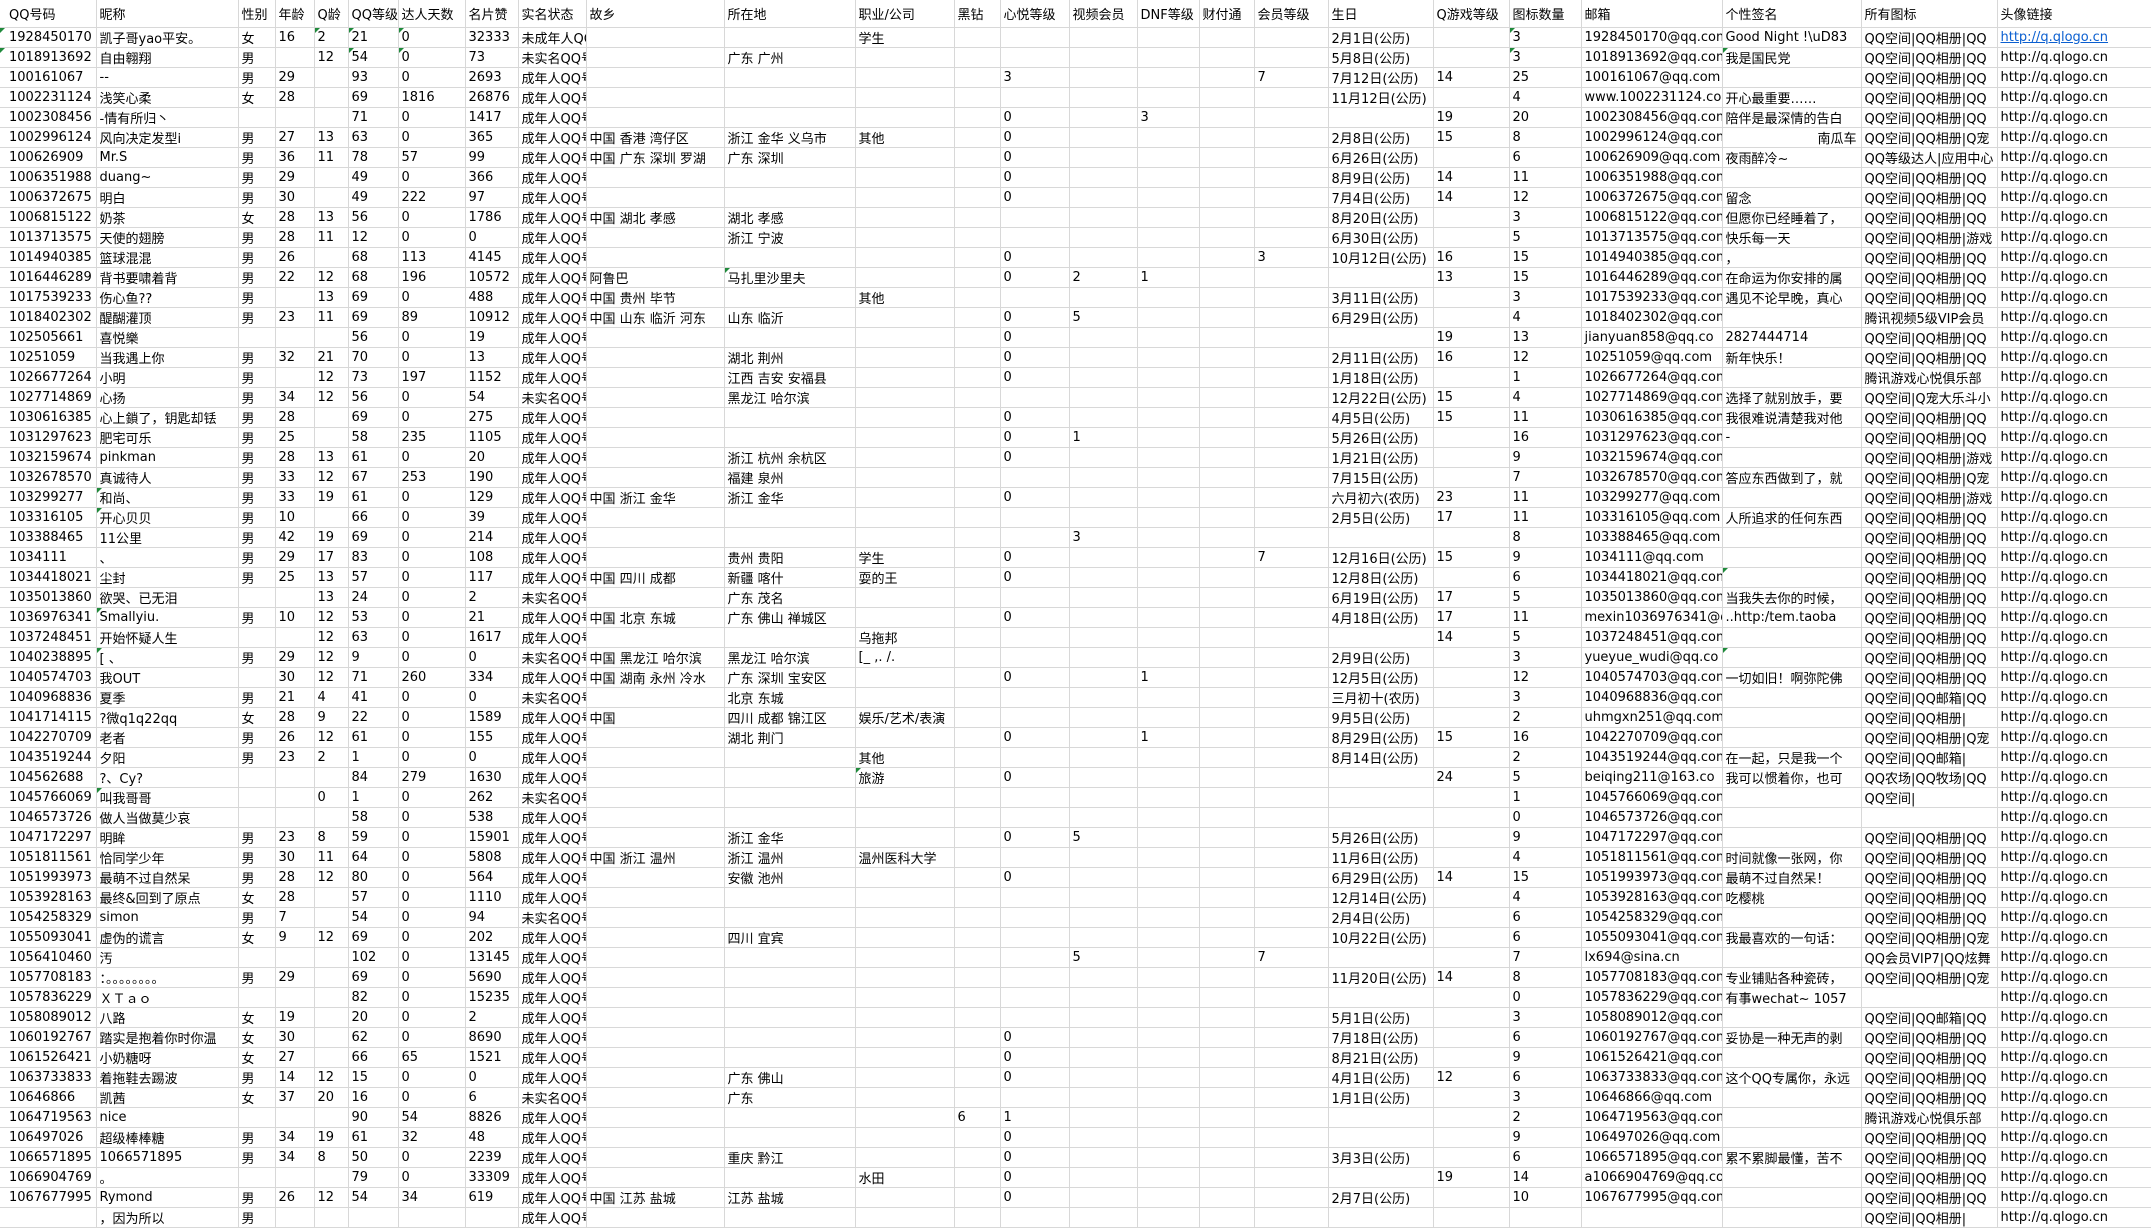  Describe the element at coordinates (1471, 1077) in the screenshot. I see `cell-qgame: 12` at that location.